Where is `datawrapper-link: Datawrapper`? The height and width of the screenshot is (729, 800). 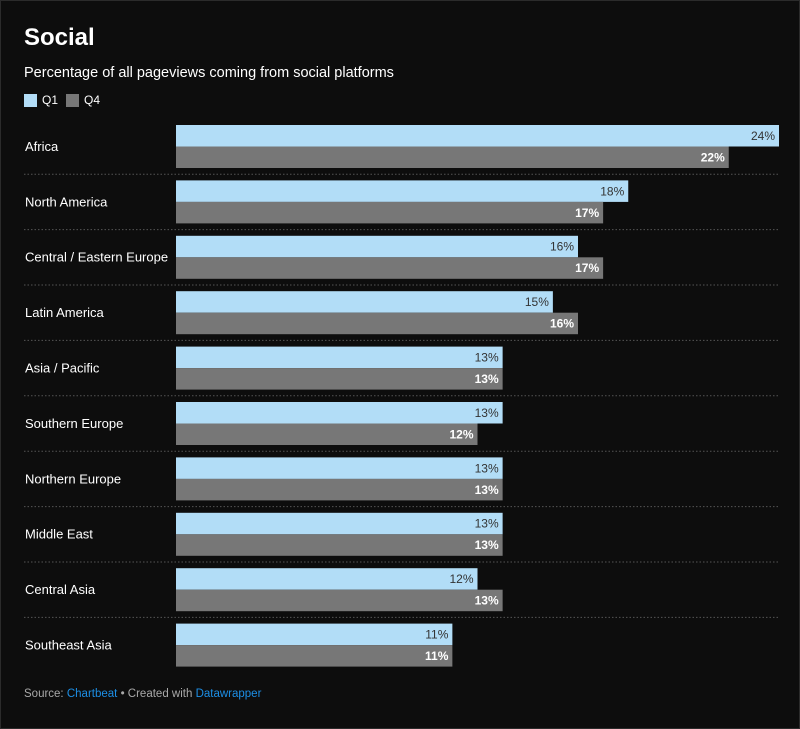
datawrapper-link: Datawrapper is located at coordinates (228, 694).